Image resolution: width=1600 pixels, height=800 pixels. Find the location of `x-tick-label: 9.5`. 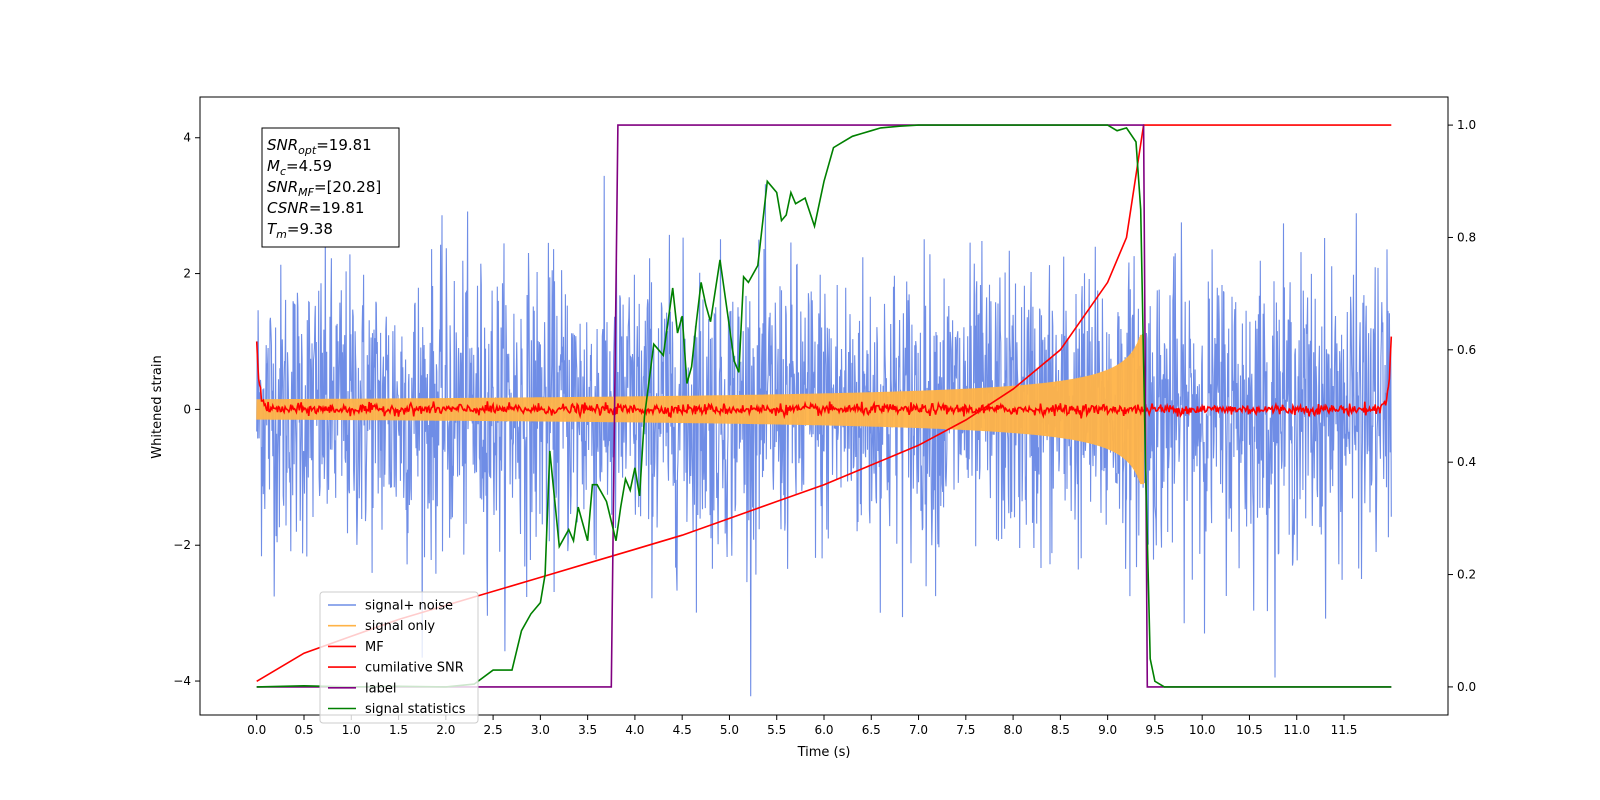

x-tick-label: 9.5 is located at coordinates (1154, 730).